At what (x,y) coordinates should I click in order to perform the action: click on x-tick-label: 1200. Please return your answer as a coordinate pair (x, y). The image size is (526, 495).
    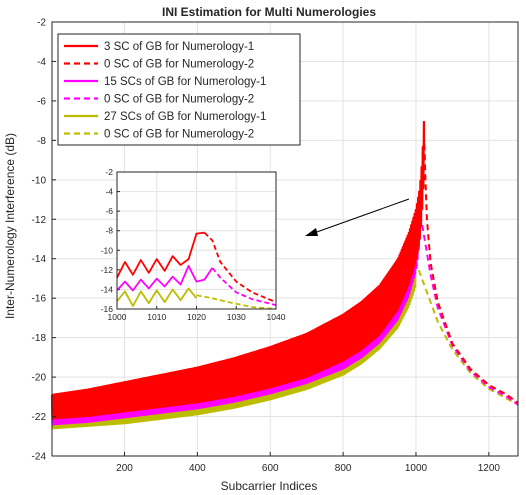
    Looking at the image, I should click on (489, 468).